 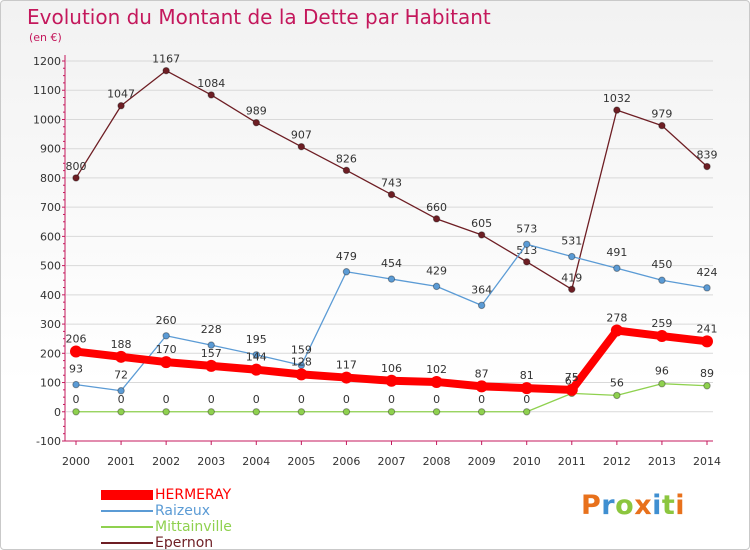 What do you see at coordinates (50, 353) in the screenshot?
I see `y-tick-label: 200` at bounding box center [50, 353].